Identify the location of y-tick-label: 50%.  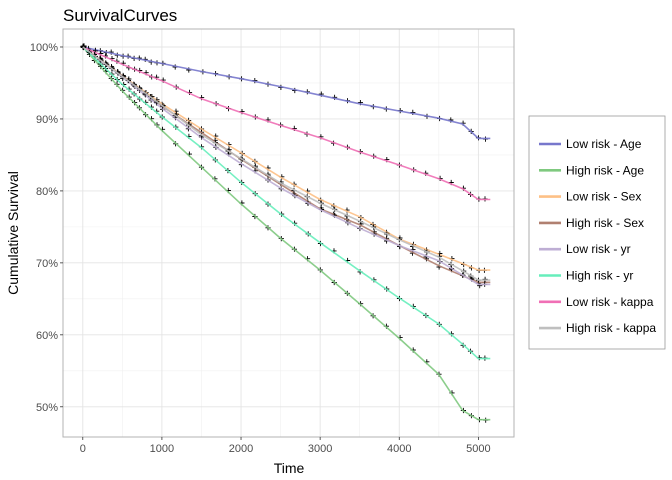
(47, 408).